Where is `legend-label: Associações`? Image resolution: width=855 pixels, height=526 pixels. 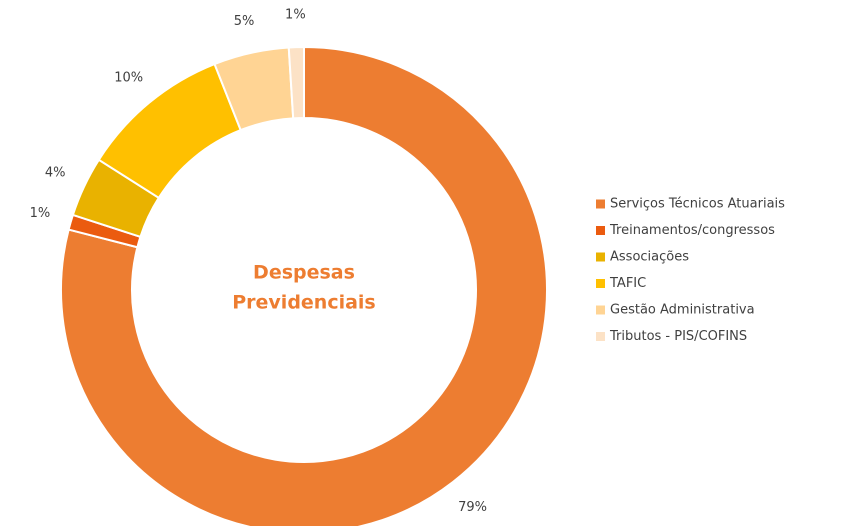
legend-label: Associações is located at coordinates (649, 257).